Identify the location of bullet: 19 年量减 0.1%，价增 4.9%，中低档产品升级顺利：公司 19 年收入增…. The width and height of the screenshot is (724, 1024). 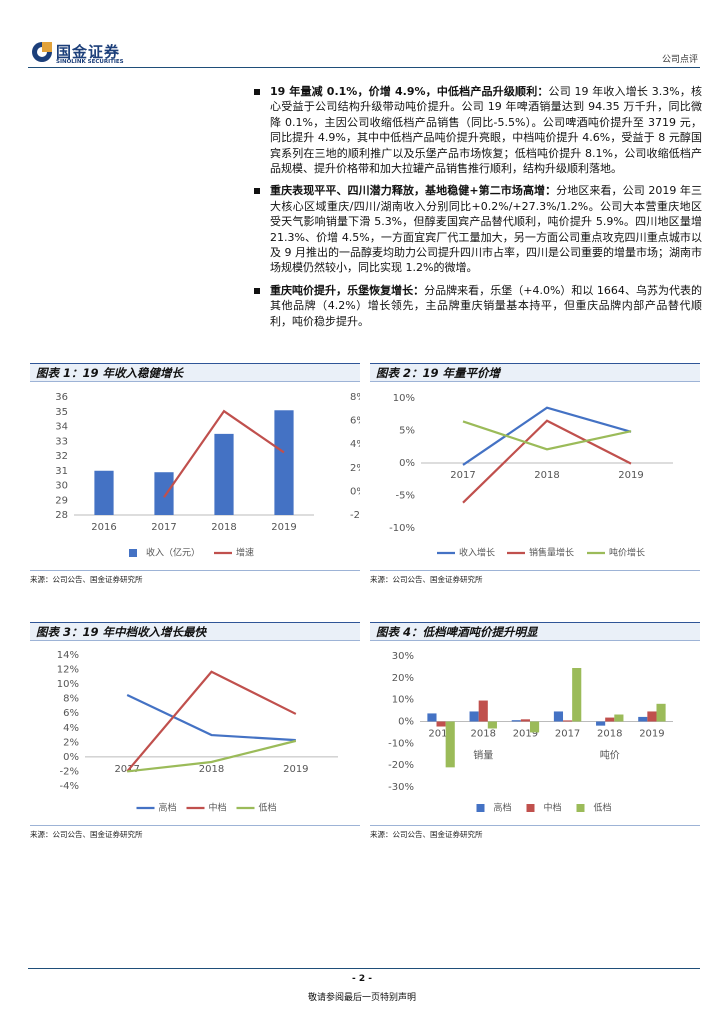
(476, 130).